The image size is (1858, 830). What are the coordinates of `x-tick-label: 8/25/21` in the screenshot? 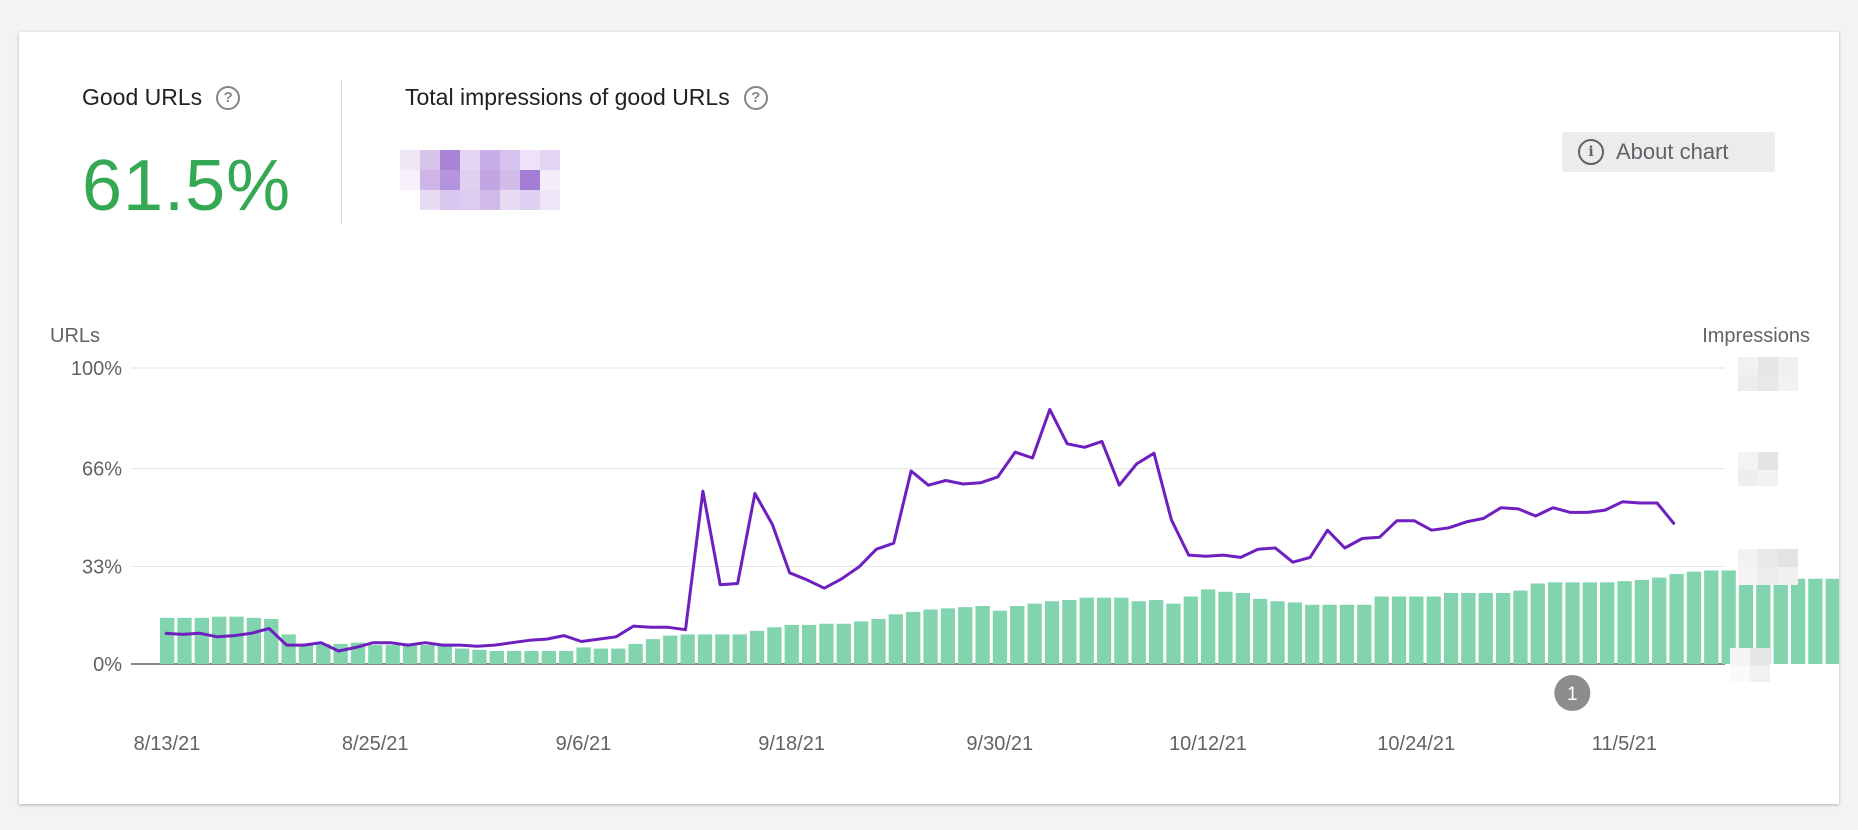 It's located at (375, 744).